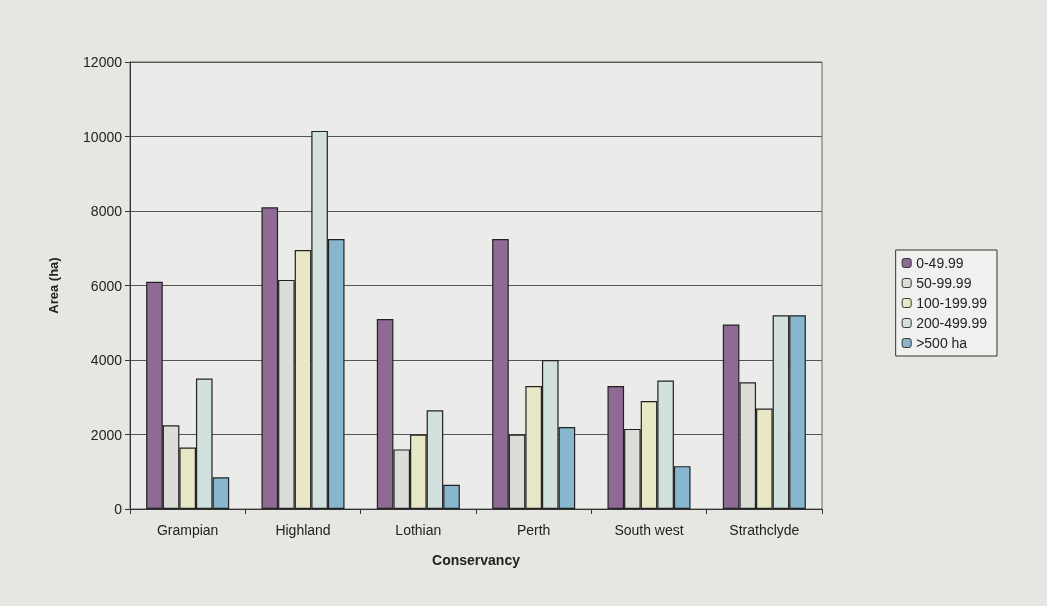 This screenshot has width=1047, height=606. Describe the element at coordinates (303, 530) in the screenshot. I see `x-tick-label: Highland` at that location.